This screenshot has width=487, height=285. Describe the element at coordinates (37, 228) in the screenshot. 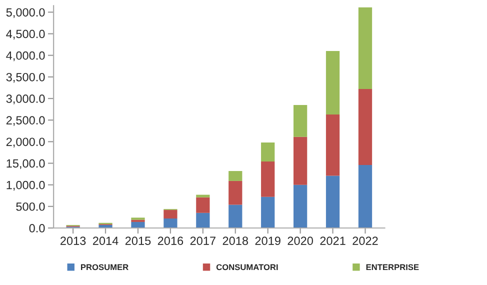

I see `y-tick-label: 0.0` at that location.